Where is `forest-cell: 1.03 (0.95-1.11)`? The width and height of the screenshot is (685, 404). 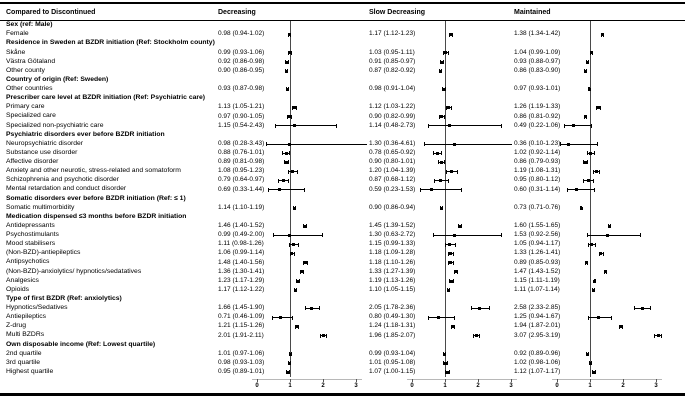 forest-cell: 1.03 (0.95-1.11) is located at coordinates (439, 53).